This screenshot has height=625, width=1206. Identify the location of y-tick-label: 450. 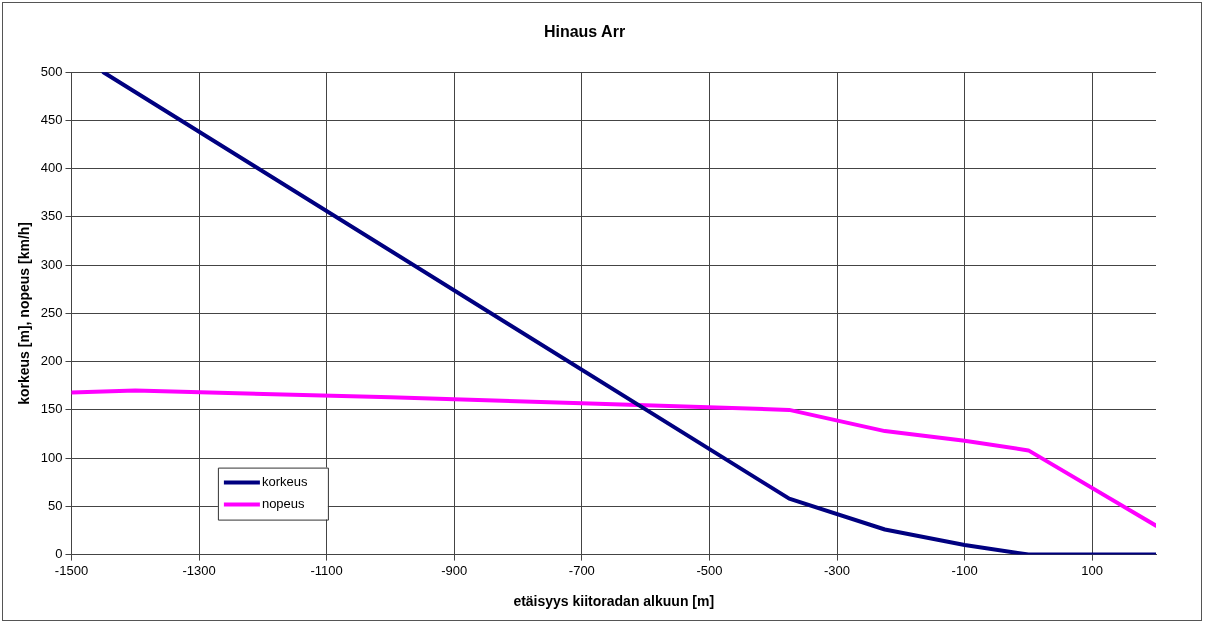
(51, 120).